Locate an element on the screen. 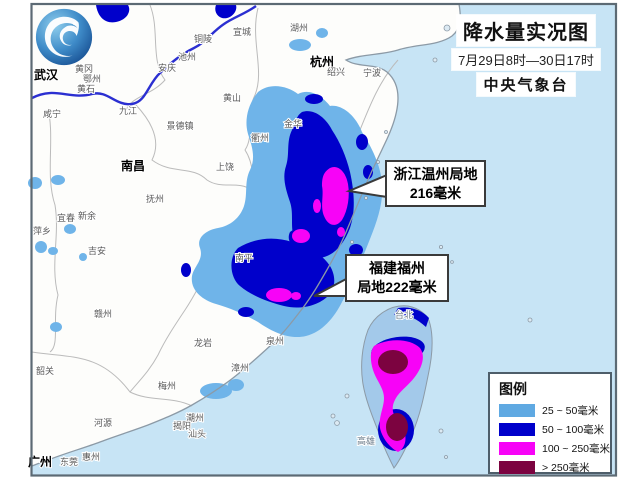 The height and width of the screenshot is (480, 640). china-weather-dragon-logo is located at coordinates (64, 37).